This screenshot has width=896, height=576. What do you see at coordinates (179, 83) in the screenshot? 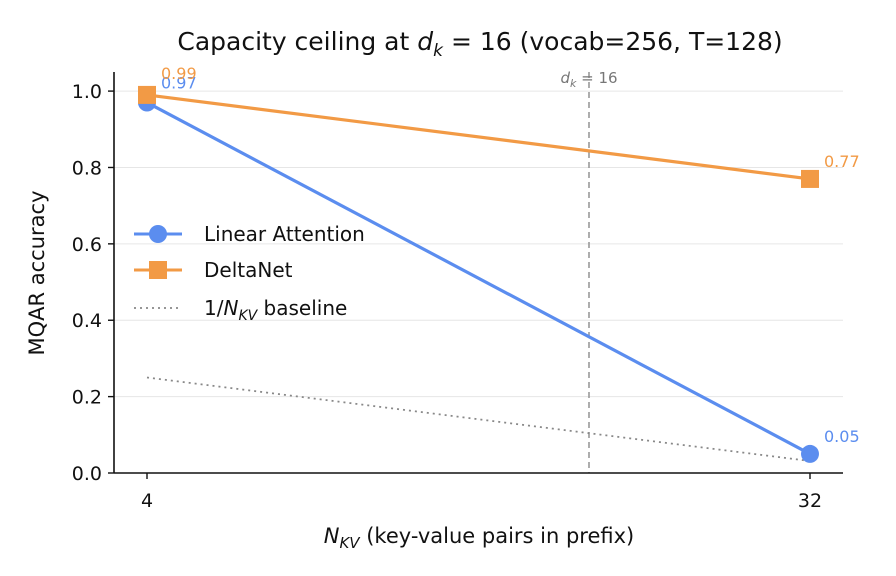
I see `data-label-linear-attention: 0.97` at bounding box center [179, 83].